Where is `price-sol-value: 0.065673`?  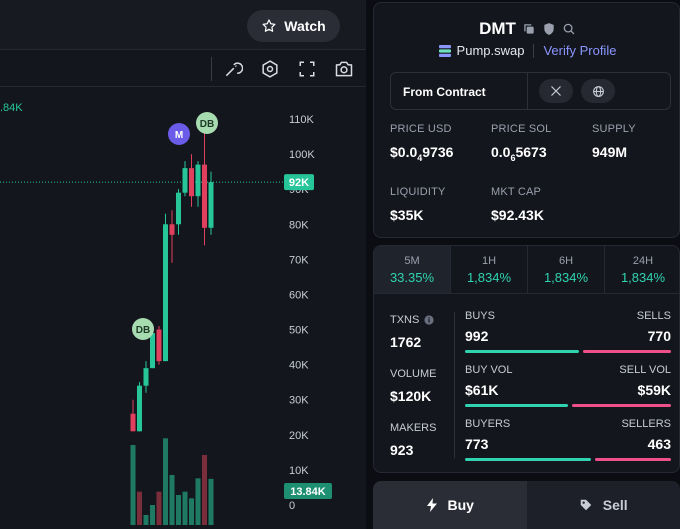
price-sol-value: 0.065673 is located at coordinates (519, 153).